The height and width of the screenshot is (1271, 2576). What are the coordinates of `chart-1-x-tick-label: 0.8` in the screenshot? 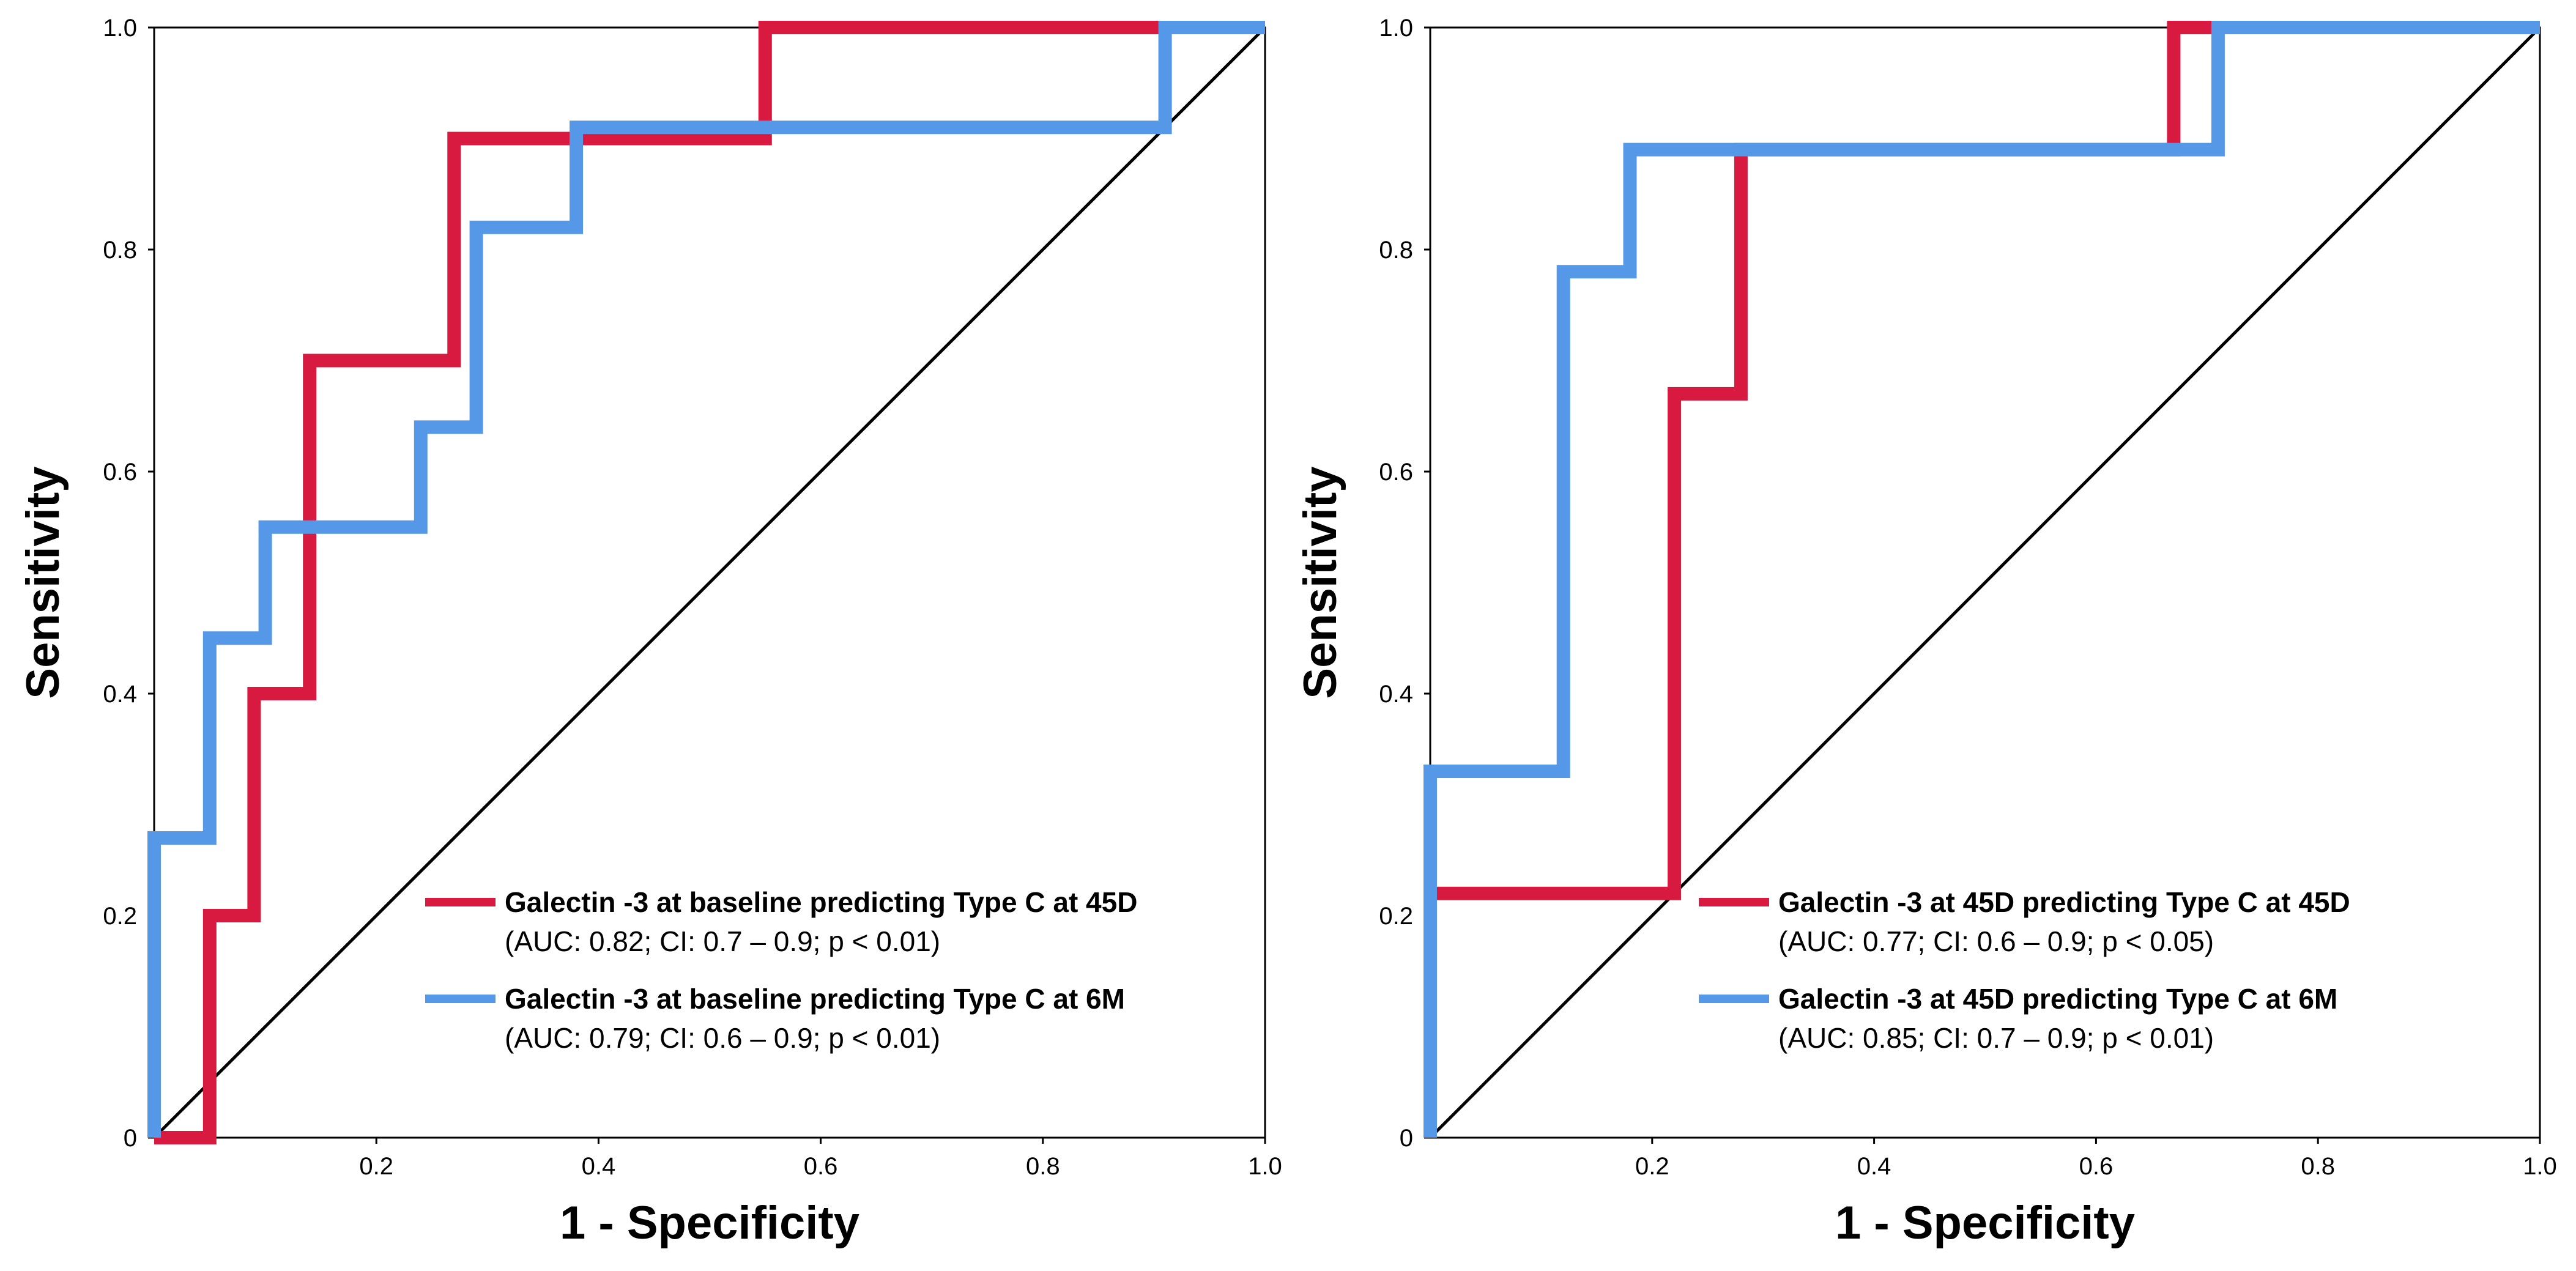 It's located at (1043, 1167).